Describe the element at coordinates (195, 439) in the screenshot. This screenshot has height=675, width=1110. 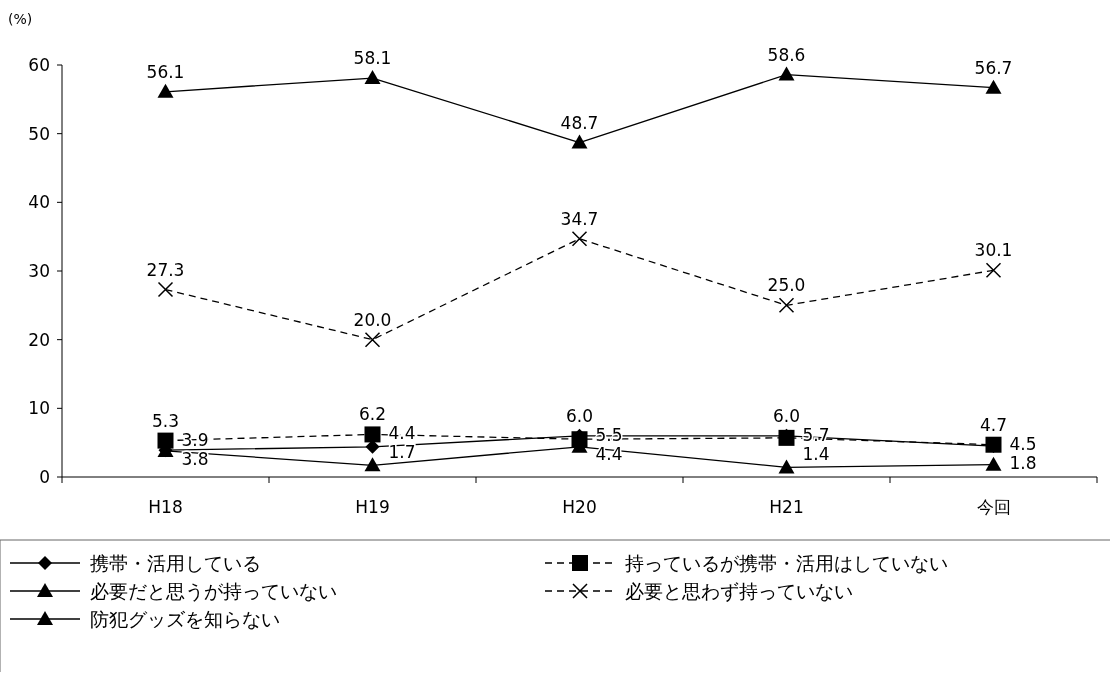
I see `data-label: 3.9` at that location.